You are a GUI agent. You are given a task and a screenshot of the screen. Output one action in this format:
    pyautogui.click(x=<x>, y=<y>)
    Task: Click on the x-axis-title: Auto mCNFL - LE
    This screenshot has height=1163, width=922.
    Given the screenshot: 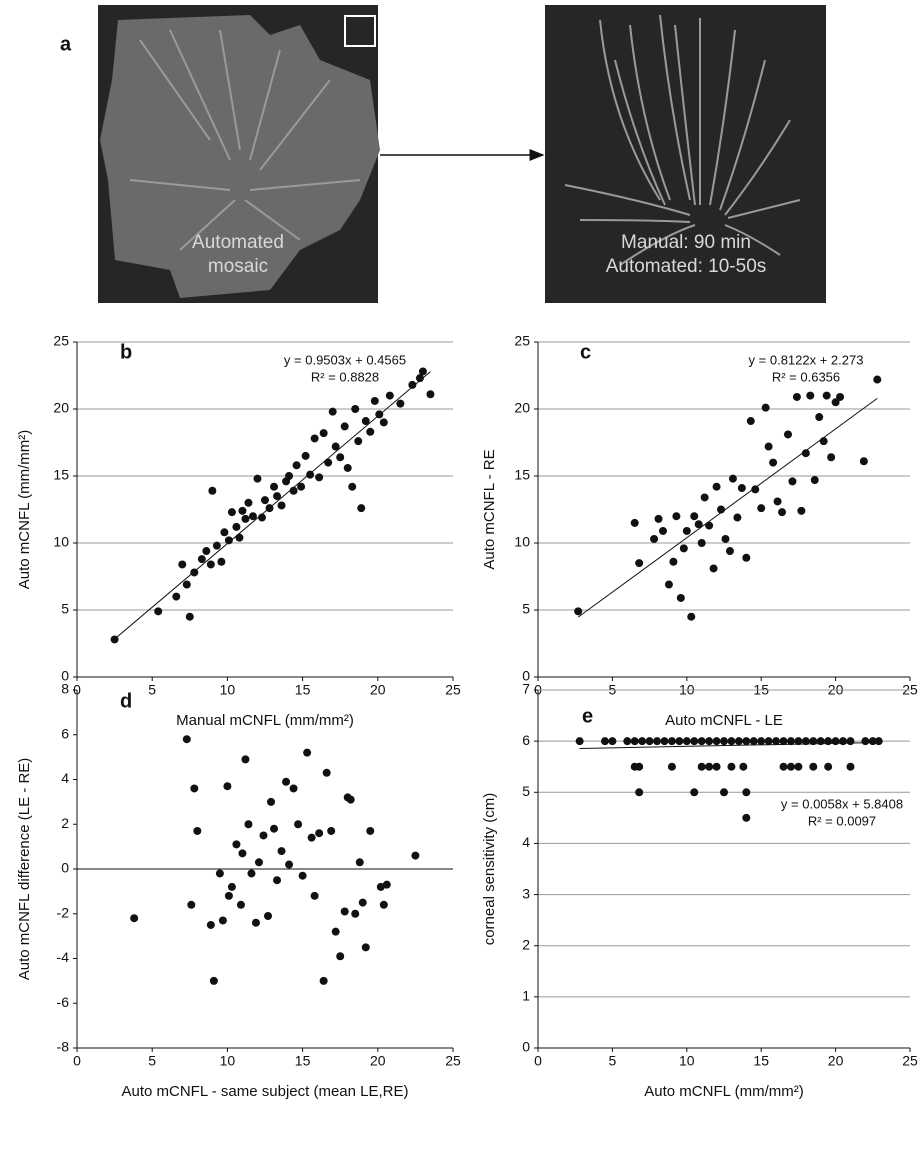 What is the action you would take?
    pyautogui.click(x=724, y=720)
    